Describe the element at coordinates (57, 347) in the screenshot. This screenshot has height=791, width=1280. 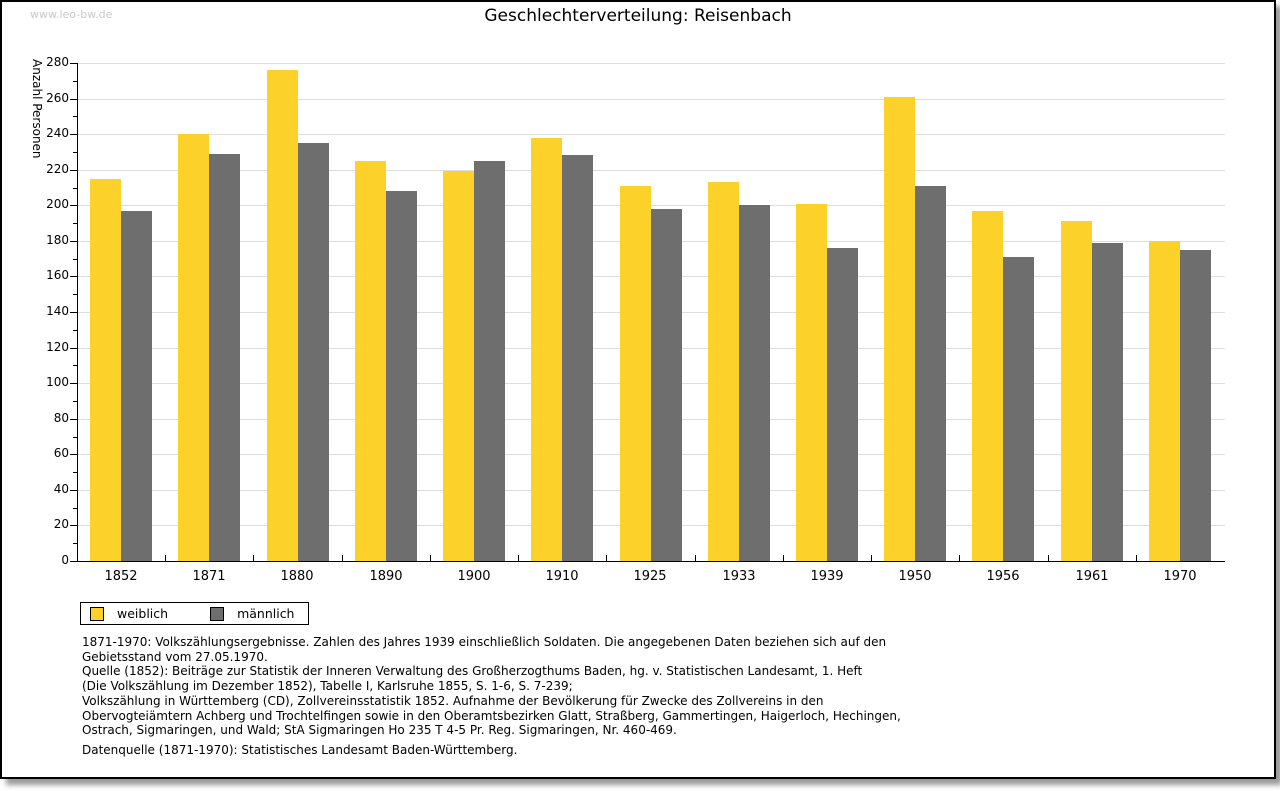
I see `y-tick-label-120: 120` at that location.